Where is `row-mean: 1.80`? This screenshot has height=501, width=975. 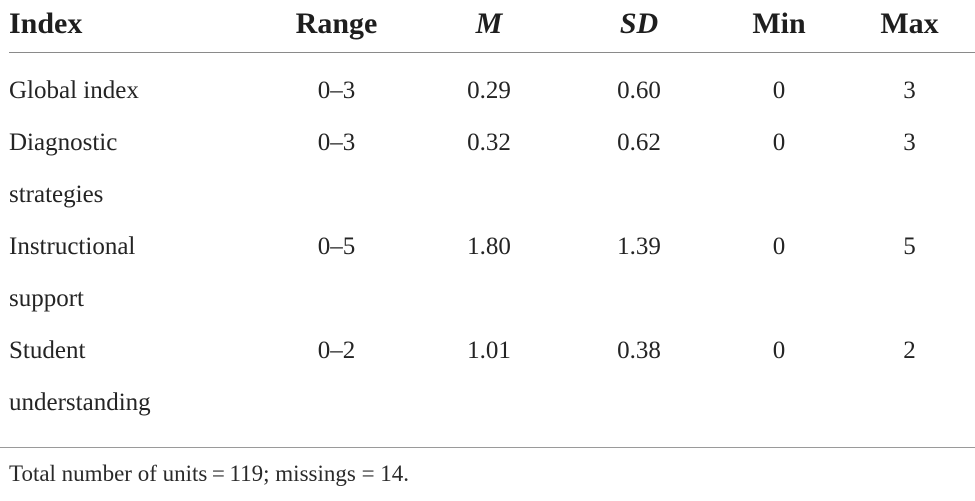 row-mean: 1.80 is located at coordinates (489, 246).